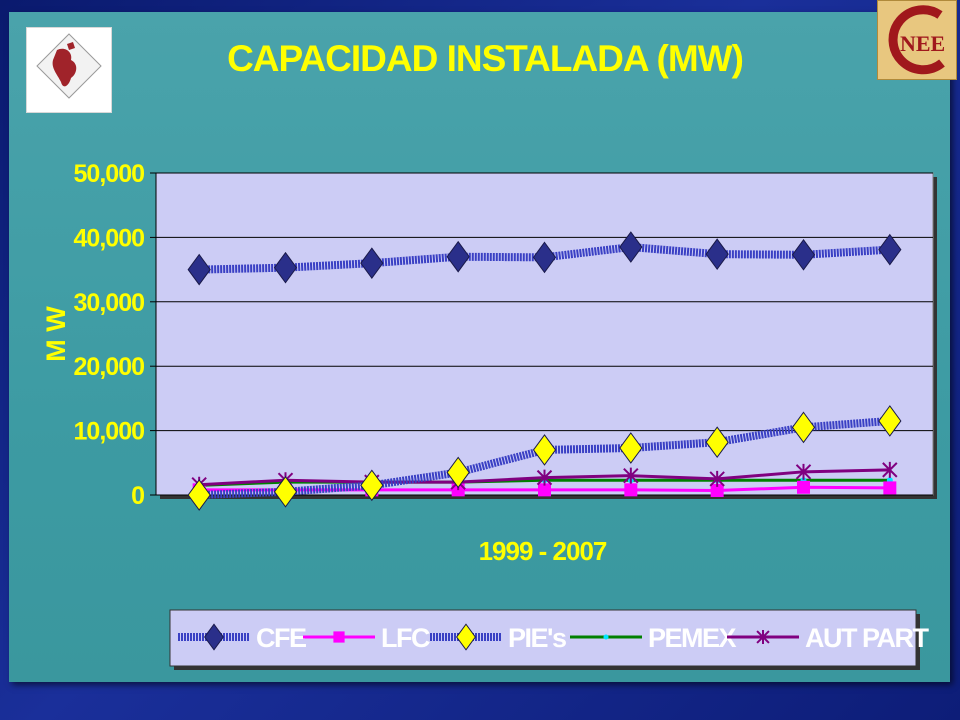  Describe the element at coordinates (692, 638) in the screenshot. I see `legend-label-pemex: PEMEX` at that location.